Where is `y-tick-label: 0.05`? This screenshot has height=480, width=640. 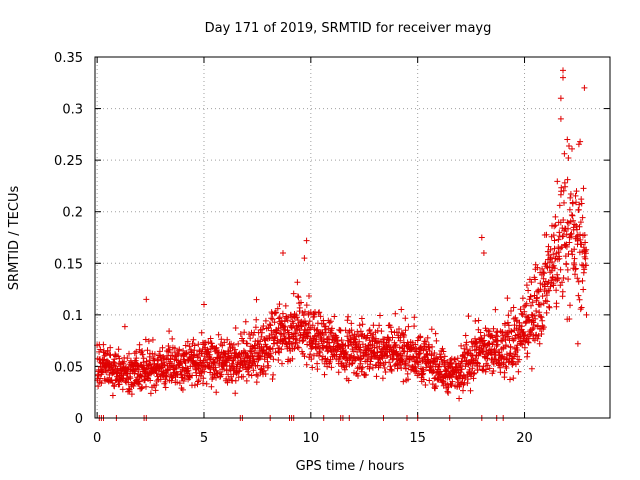 y-tick-label: 0.05 is located at coordinates (68, 367).